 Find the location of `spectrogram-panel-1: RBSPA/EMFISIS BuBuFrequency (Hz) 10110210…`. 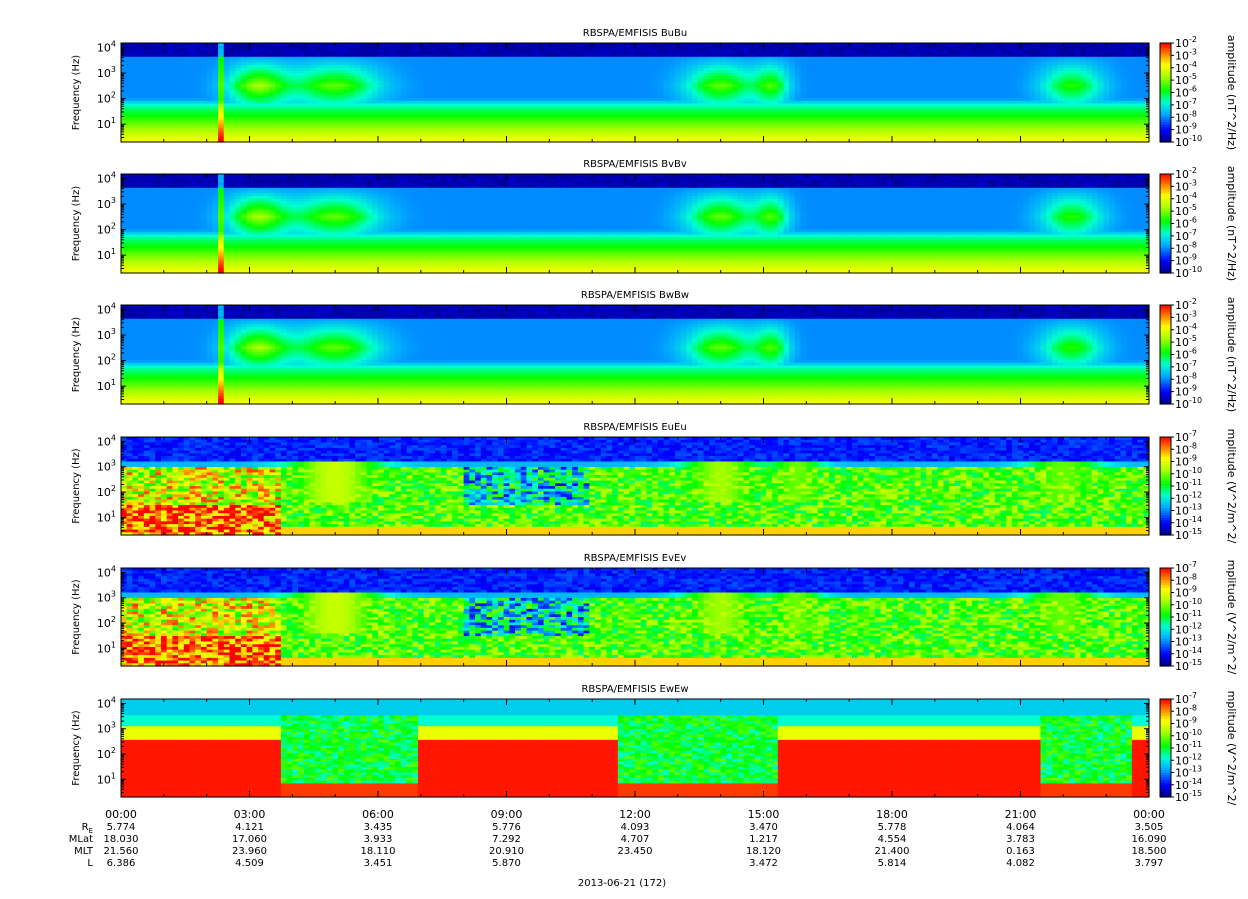

spectrogram-panel-1: RBSPA/EMFISIS BuBuFrequency (Hz) 10110210… is located at coordinates (654, 89).